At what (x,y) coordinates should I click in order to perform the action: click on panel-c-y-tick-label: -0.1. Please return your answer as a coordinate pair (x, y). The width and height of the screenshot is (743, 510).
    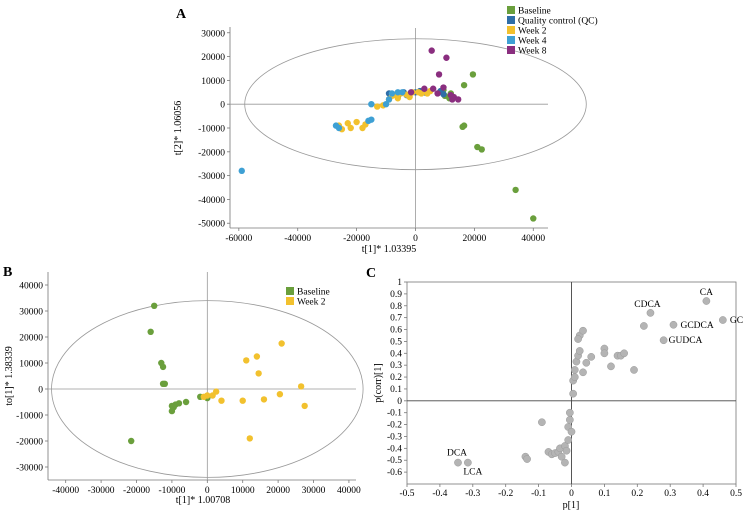
    Looking at the image, I should click on (394, 414).